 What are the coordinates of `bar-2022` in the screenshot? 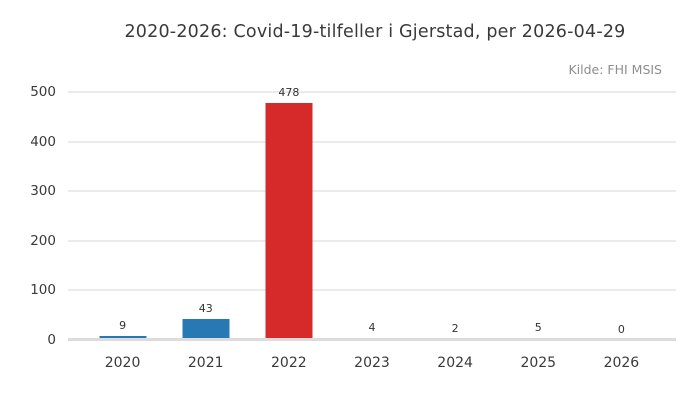 It's located at (289, 221).